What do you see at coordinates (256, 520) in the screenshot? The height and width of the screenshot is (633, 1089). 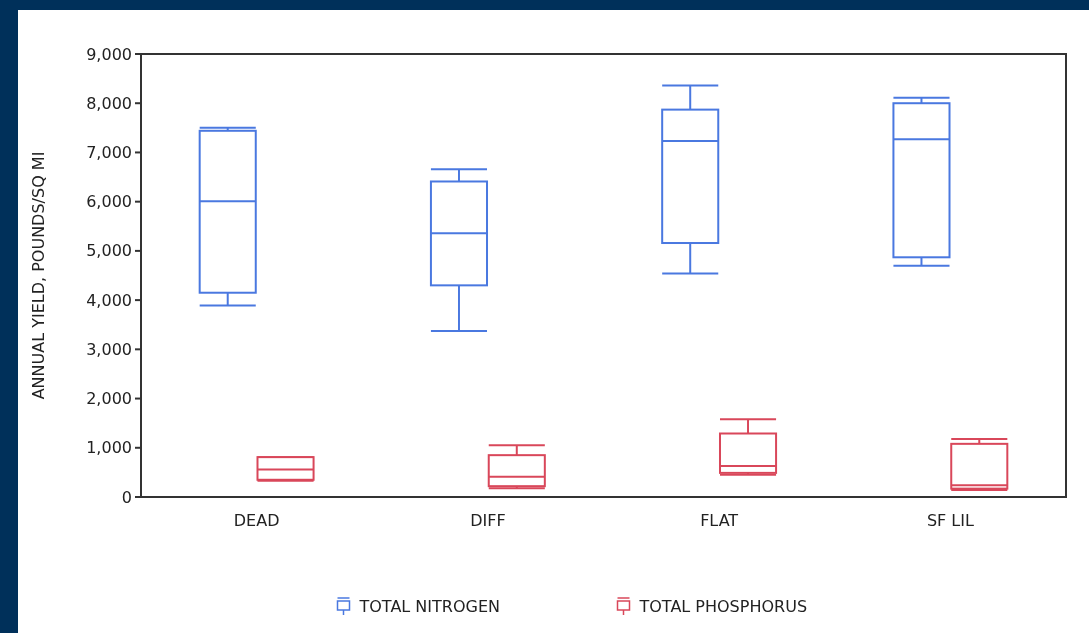 I see `x-tick-label: DEAD` at bounding box center [256, 520].